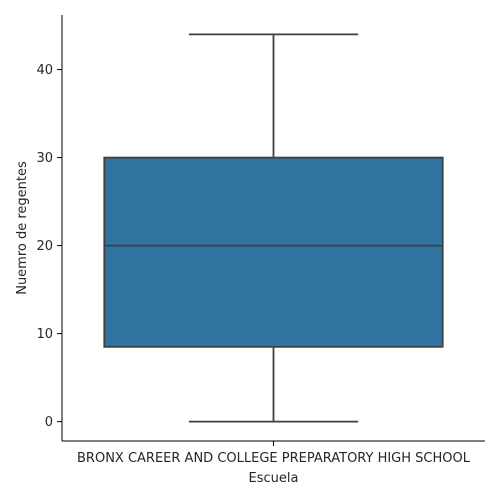  I want to click on y-tick-label: 0, so click(49, 422).